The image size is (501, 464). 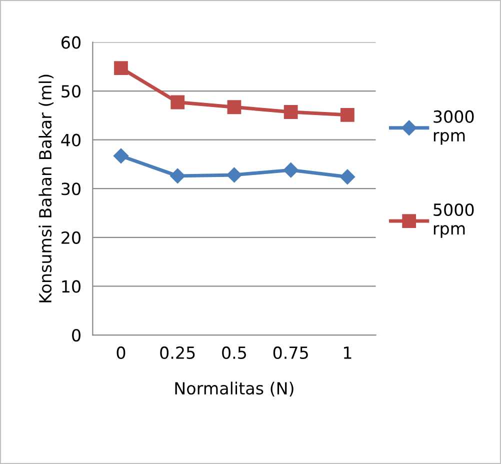 I want to click on y-tick-label: 10, so click(x=71, y=286).